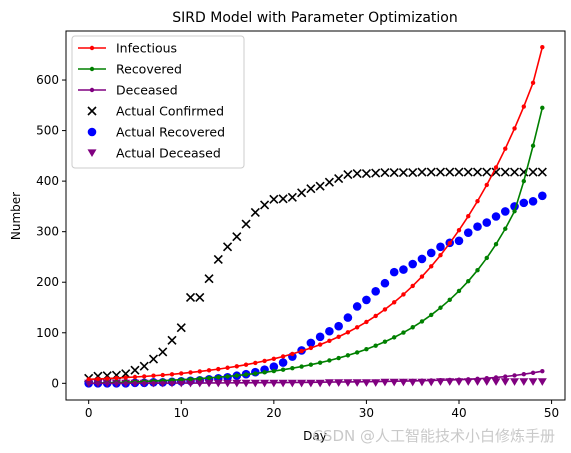 The image size is (571, 453). Describe the element at coordinates (181, 413) in the screenshot. I see `x-tick-label: 10` at that location.